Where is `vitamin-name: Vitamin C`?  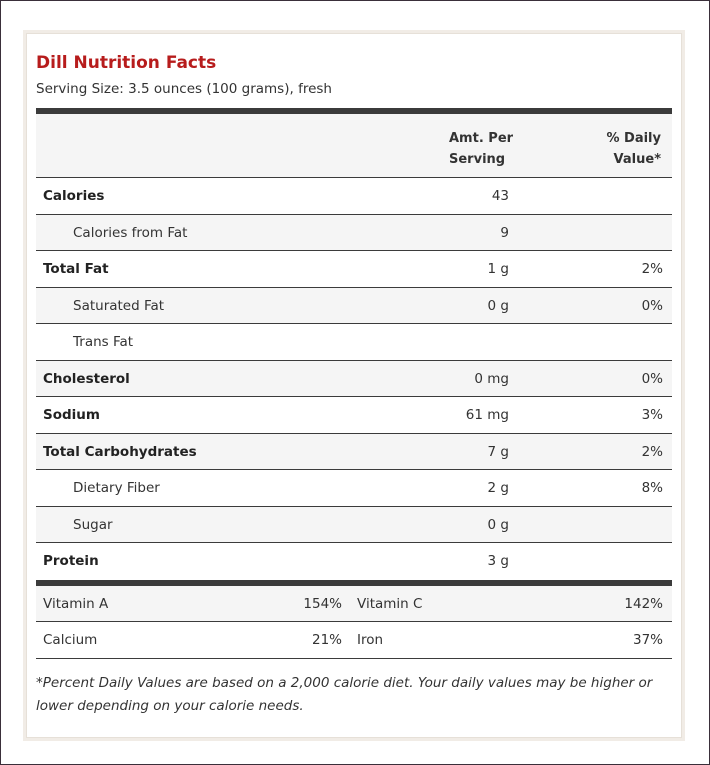
vitamin-name: Vitamin C is located at coordinates (390, 603).